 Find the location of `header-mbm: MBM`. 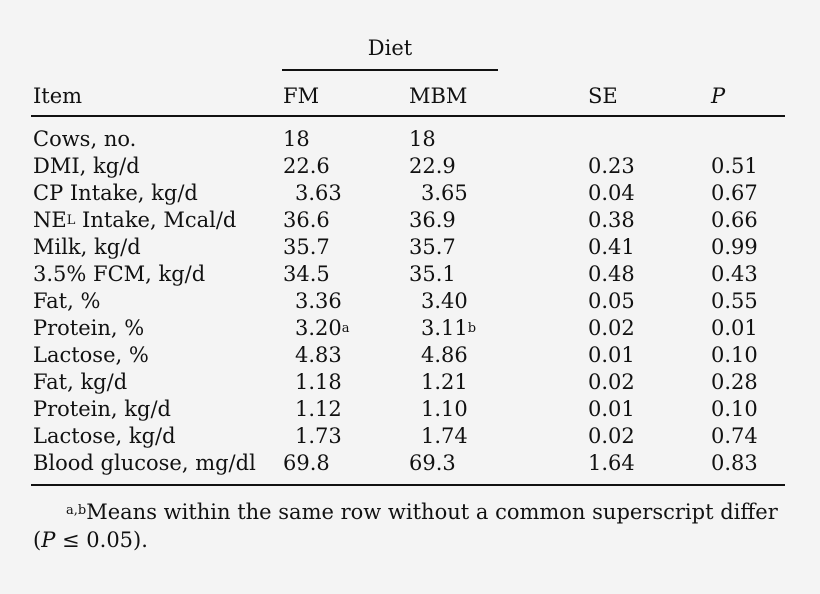

header-mbm: MBM is located at coordinates (438, 96).